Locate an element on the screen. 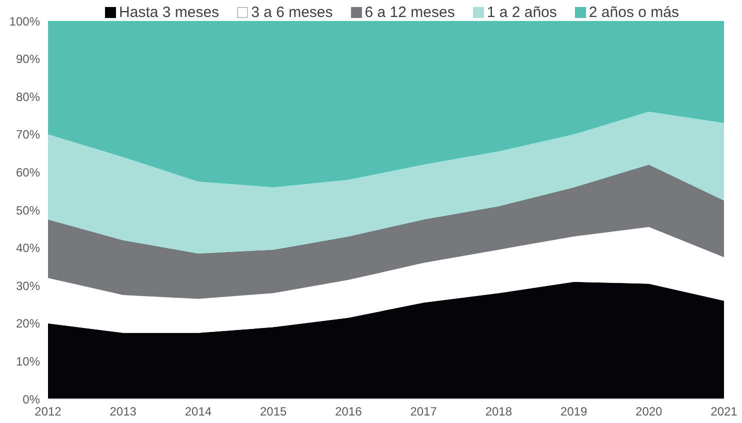  x-tick-label: 2019 is located at coordinates (574, 411).